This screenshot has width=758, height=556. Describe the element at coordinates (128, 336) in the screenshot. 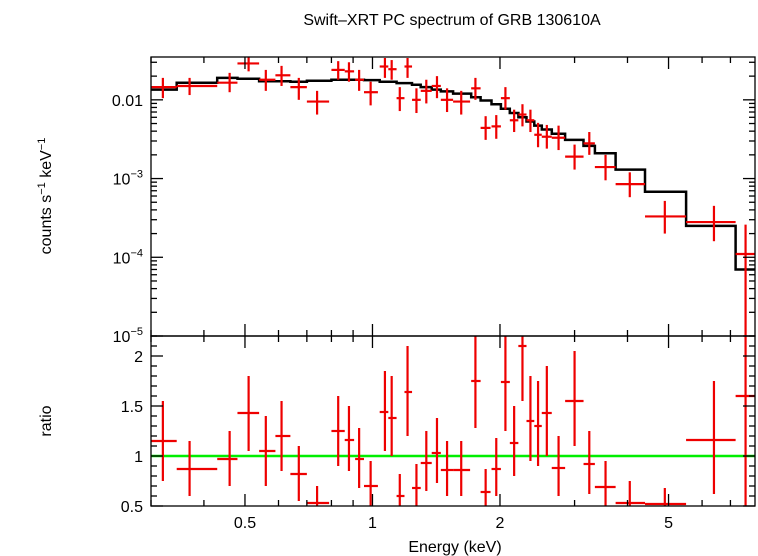

I see `spectrum-y-tick-label: 10⁻⁵` at that location.